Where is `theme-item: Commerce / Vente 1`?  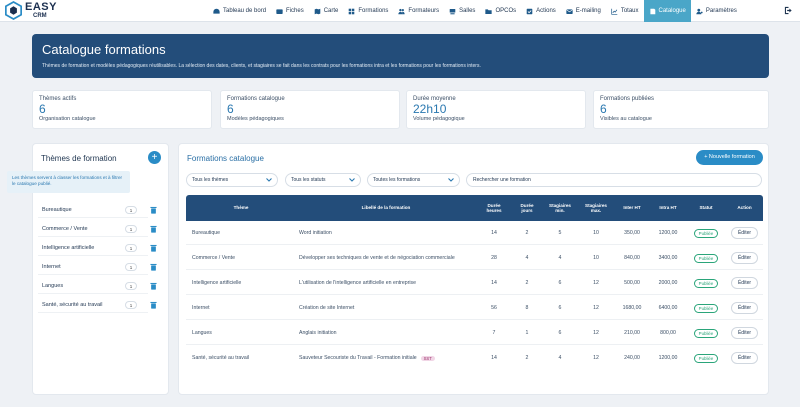 theme-item: Commerce / Vente 1 is located at coordinates (93, 229).